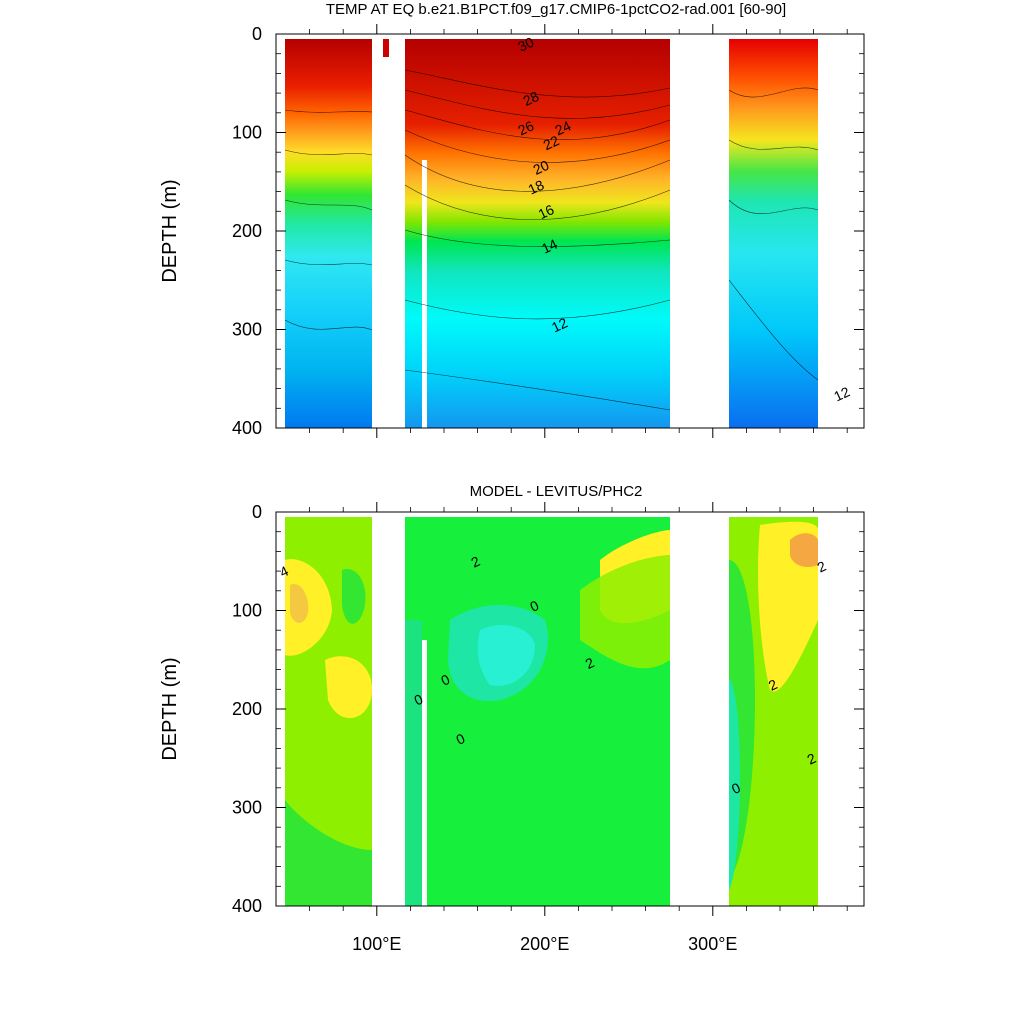  What do you see at coordinates (734, 785) in the screenshot?
I see `bottom-east-cool-strip` at bounding box center [734, 785].